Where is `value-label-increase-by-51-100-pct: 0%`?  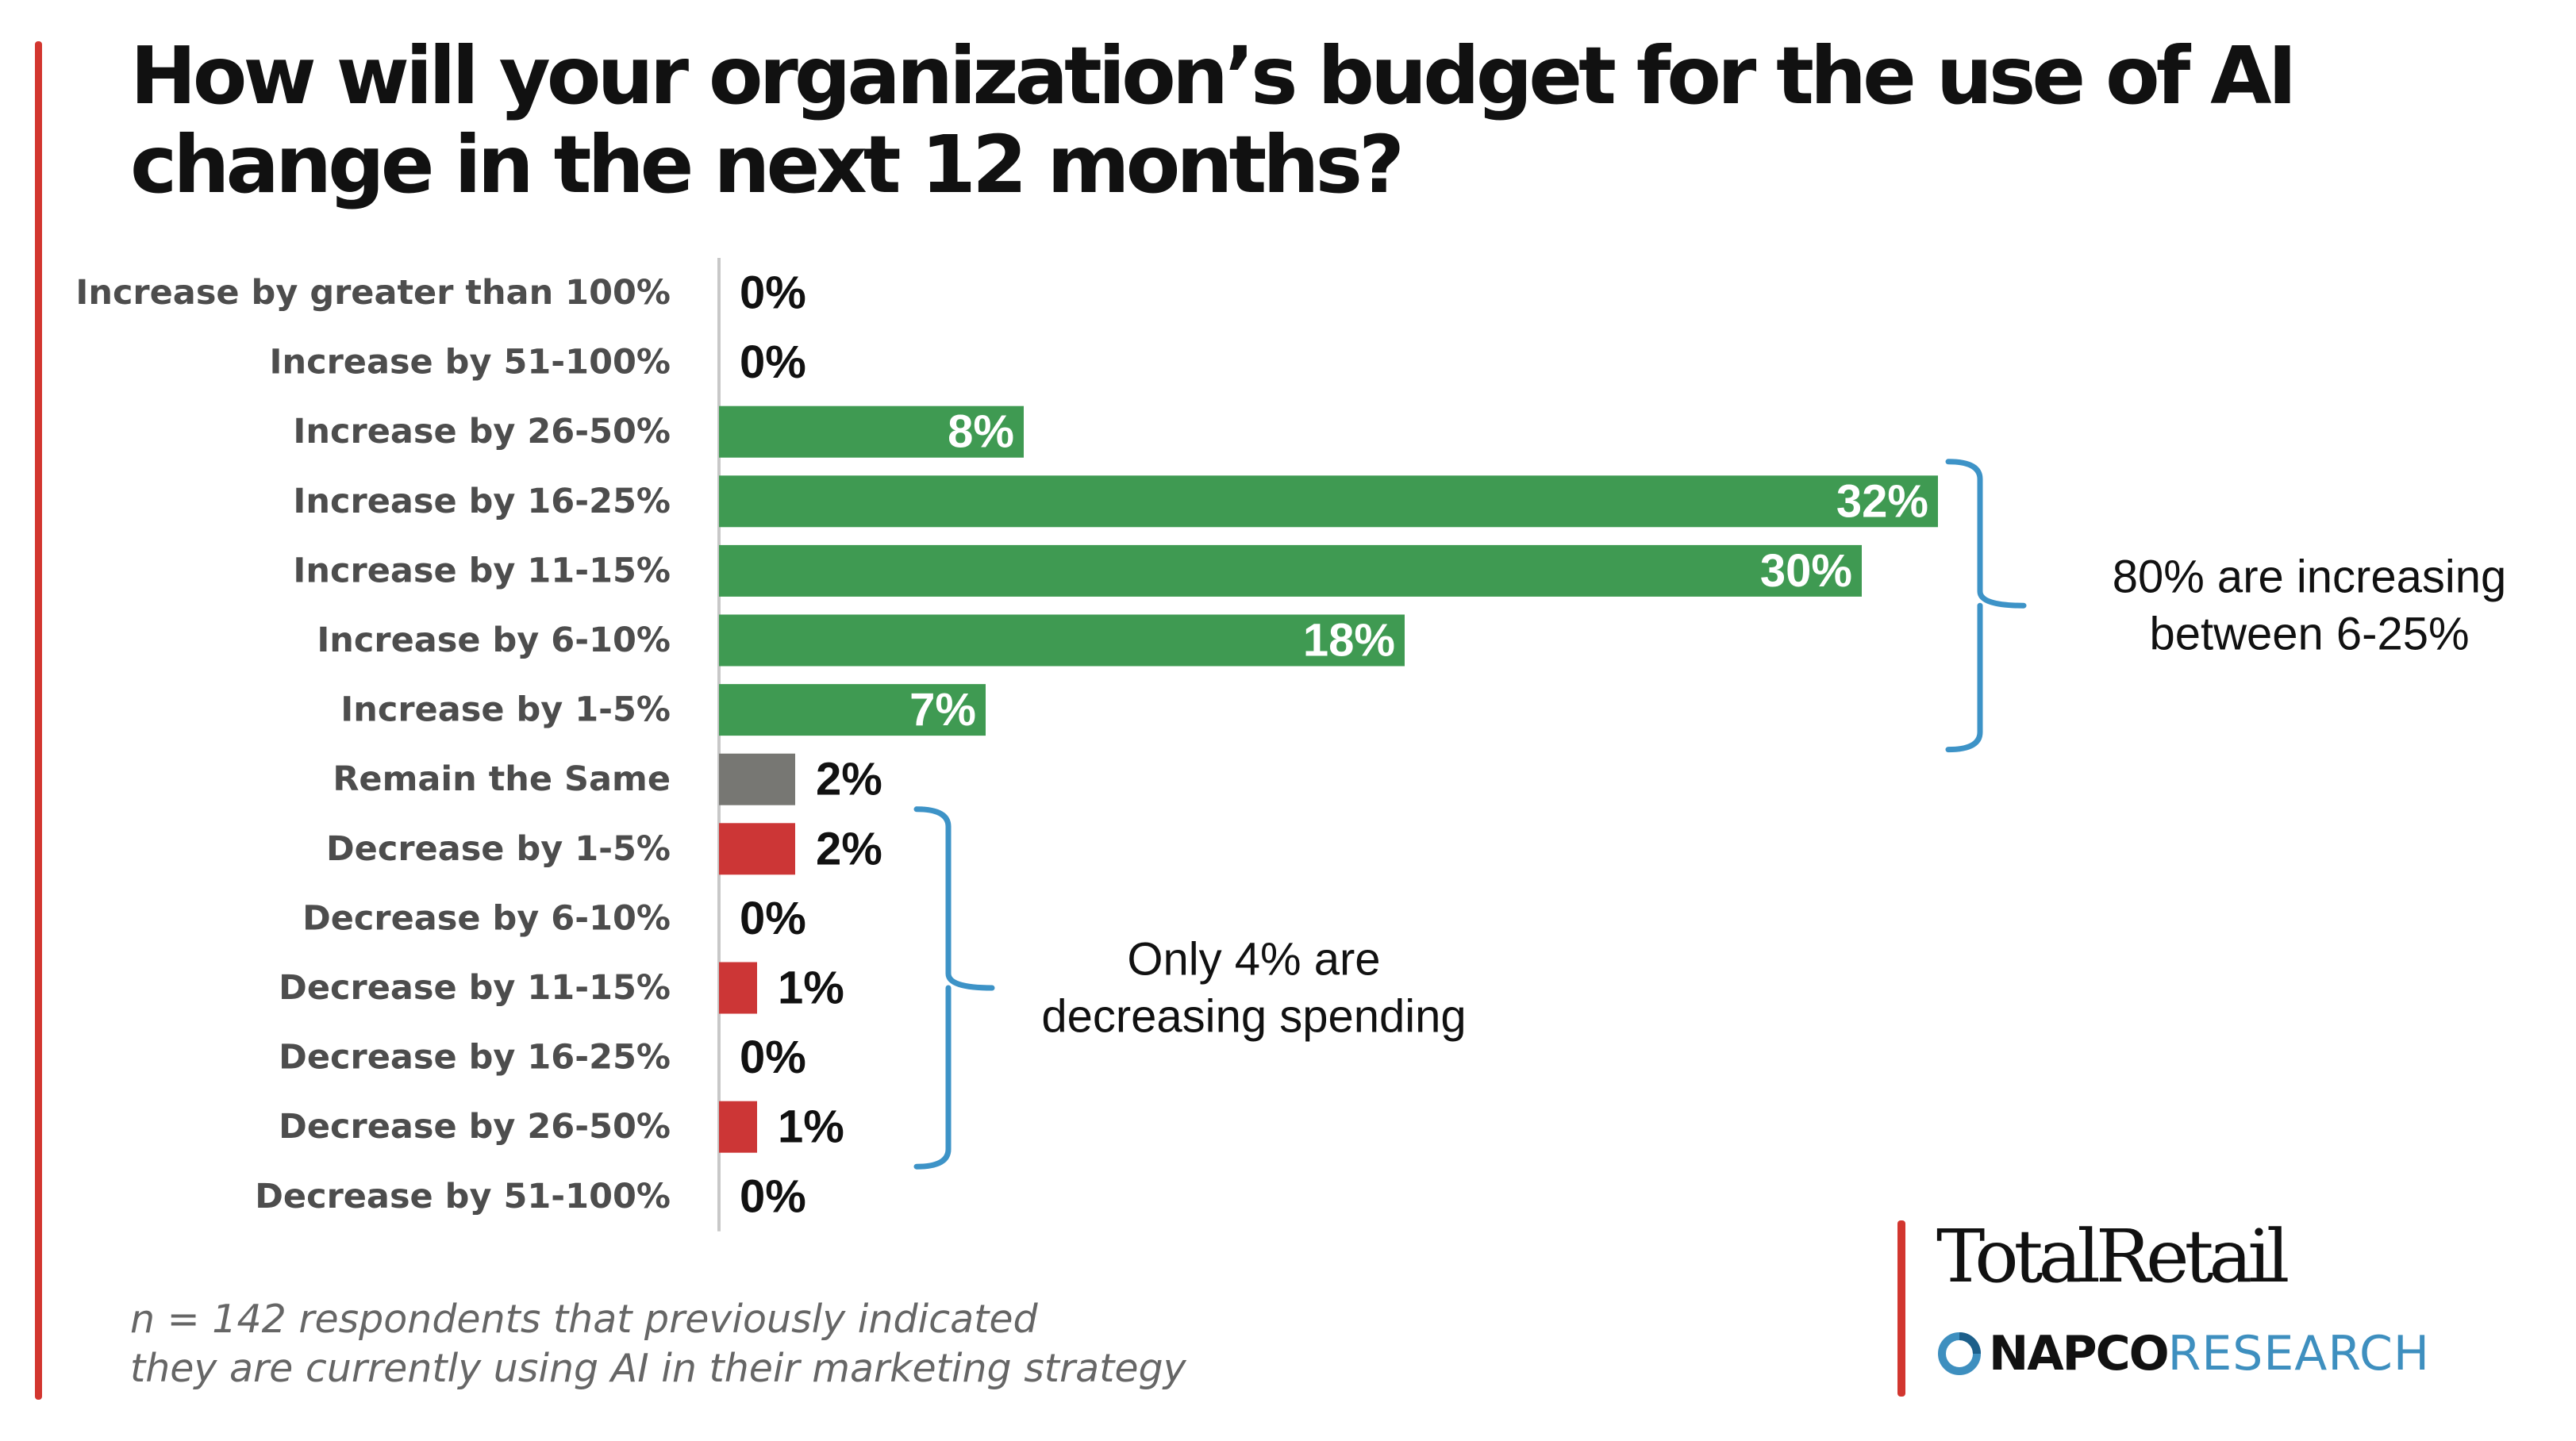
value-label-increase-by-51-100-pct: 0% is located at coordinates (773, 362).